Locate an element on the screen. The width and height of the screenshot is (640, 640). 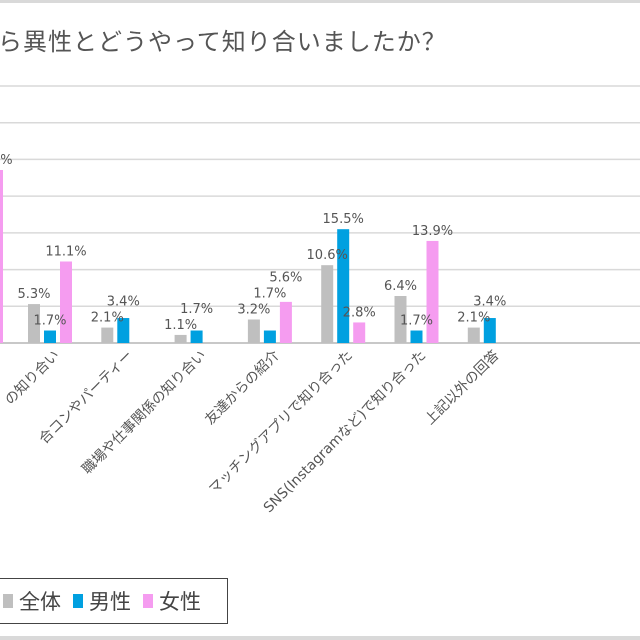
legend: 全体 男性 女性 is located at coordinates (114, 601).